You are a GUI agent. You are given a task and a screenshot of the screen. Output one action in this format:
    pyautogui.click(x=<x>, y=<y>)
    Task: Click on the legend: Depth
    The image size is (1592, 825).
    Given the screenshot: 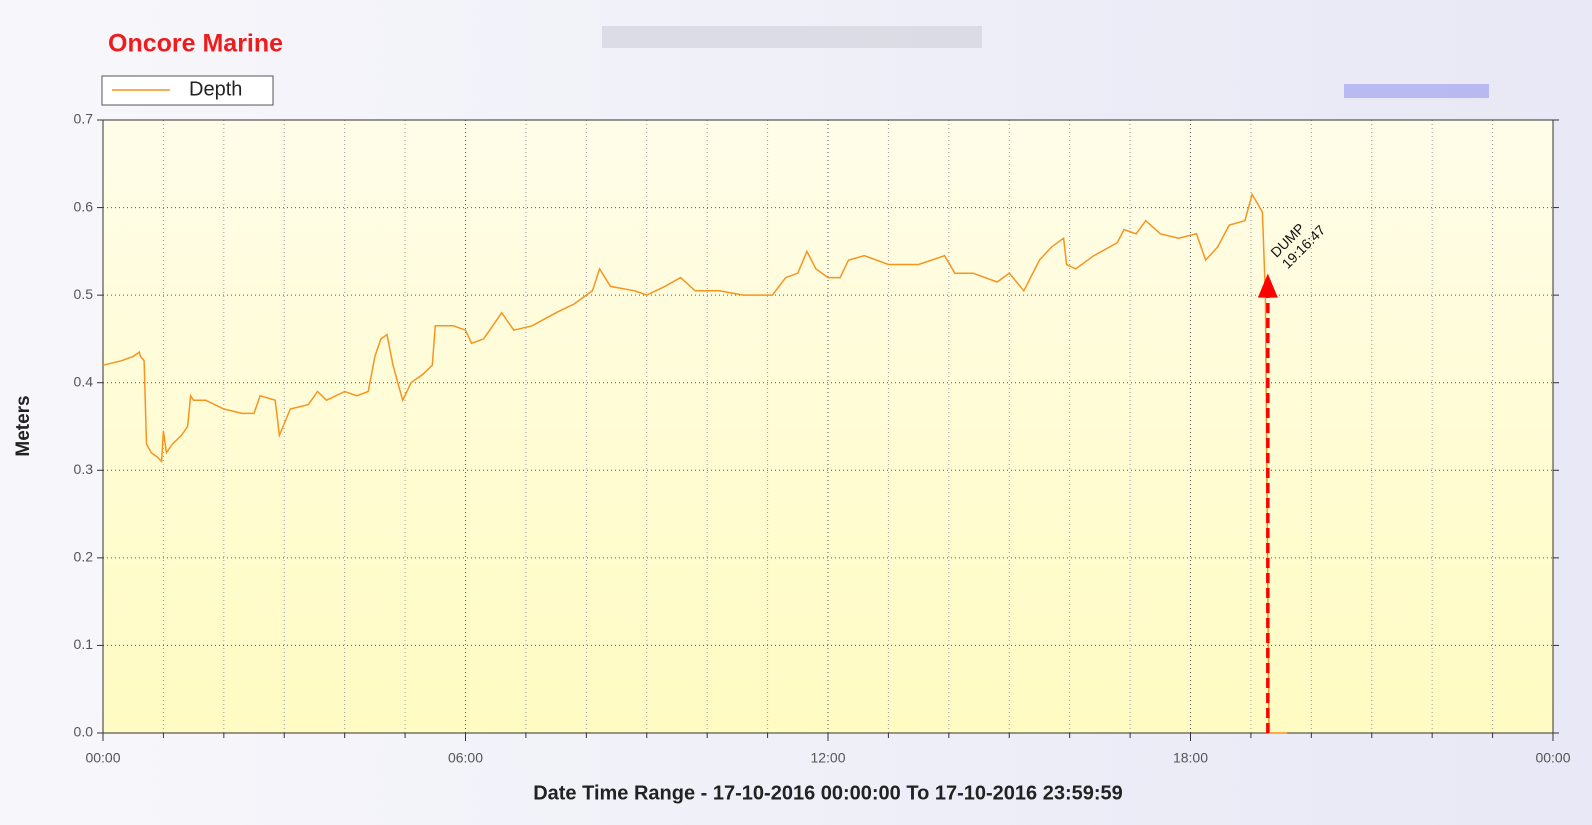 What is the action you would take?
    pyautogui.click(x=187, y=90)
    